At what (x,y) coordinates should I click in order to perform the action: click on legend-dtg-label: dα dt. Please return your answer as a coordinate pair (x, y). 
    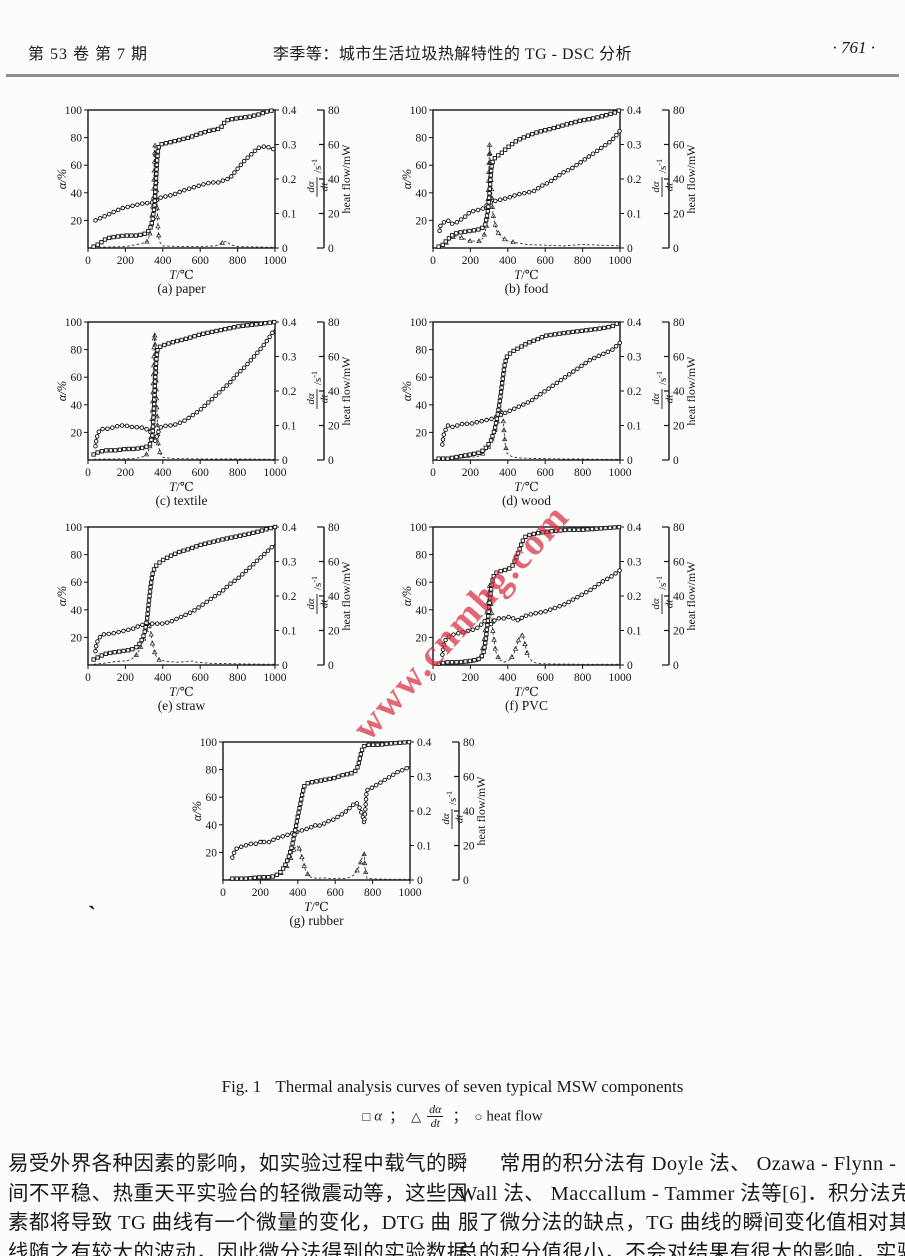
    Looking at the image, I should click on (435, 1116).